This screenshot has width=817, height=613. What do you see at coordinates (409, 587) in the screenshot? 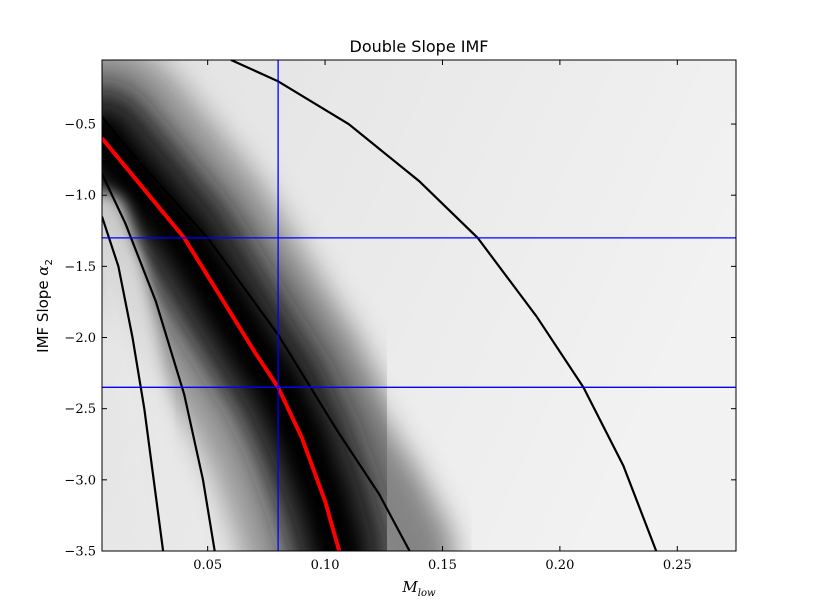
I see `x-axis-label-main: M` at bounding box center [409, 587].